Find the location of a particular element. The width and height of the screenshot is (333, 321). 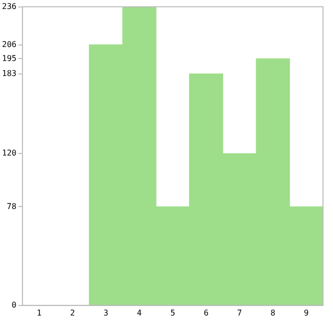

x-tick-label: 7 is located at coordinates (239, 313).